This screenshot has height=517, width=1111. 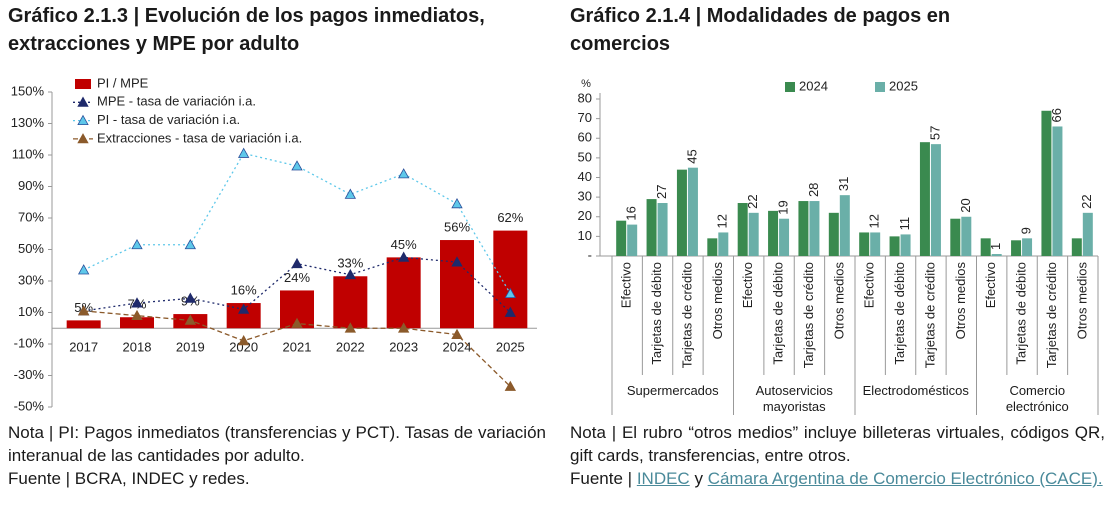 I want to click on x-tick-label: 2024, so click(x=457, y=347).